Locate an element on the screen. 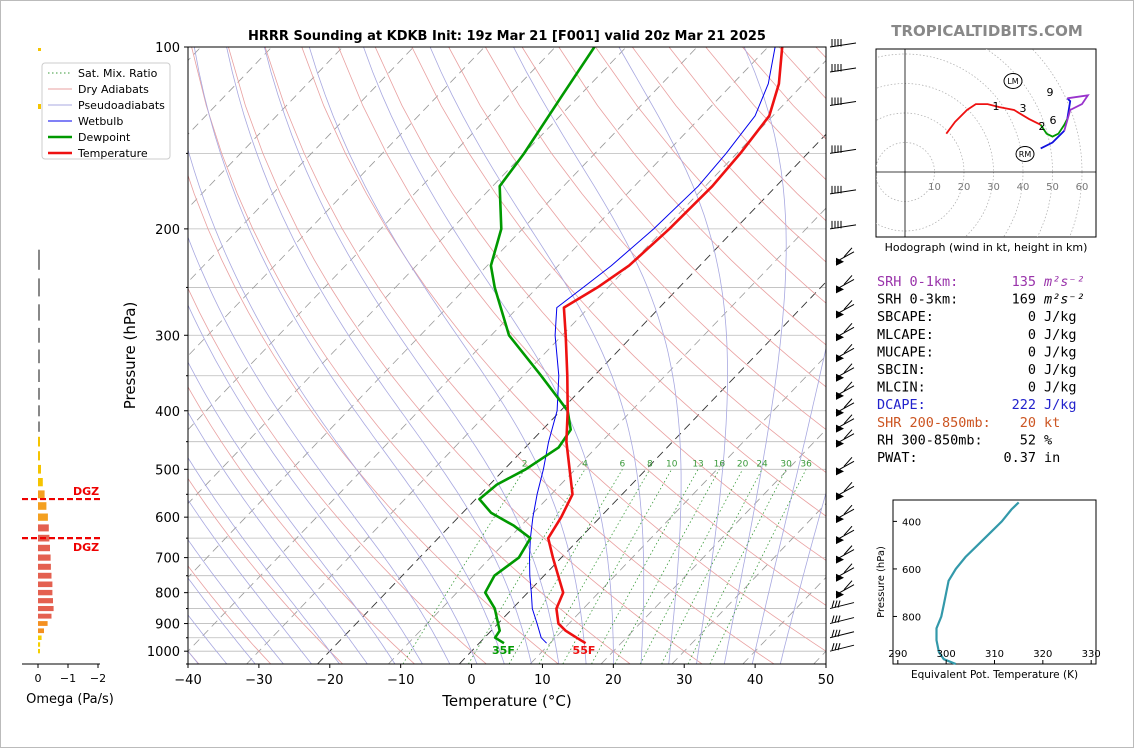 The image size is (1134, 748). y-tick-label: 700 is located at coordinates (167, 559).